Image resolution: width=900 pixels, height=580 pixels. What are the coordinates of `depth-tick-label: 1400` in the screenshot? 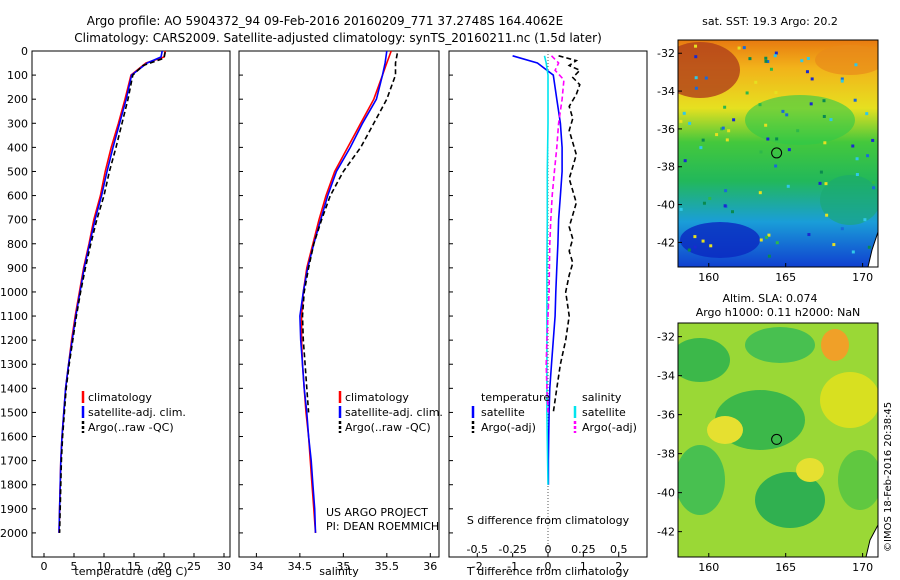 It's located at (14, 388).